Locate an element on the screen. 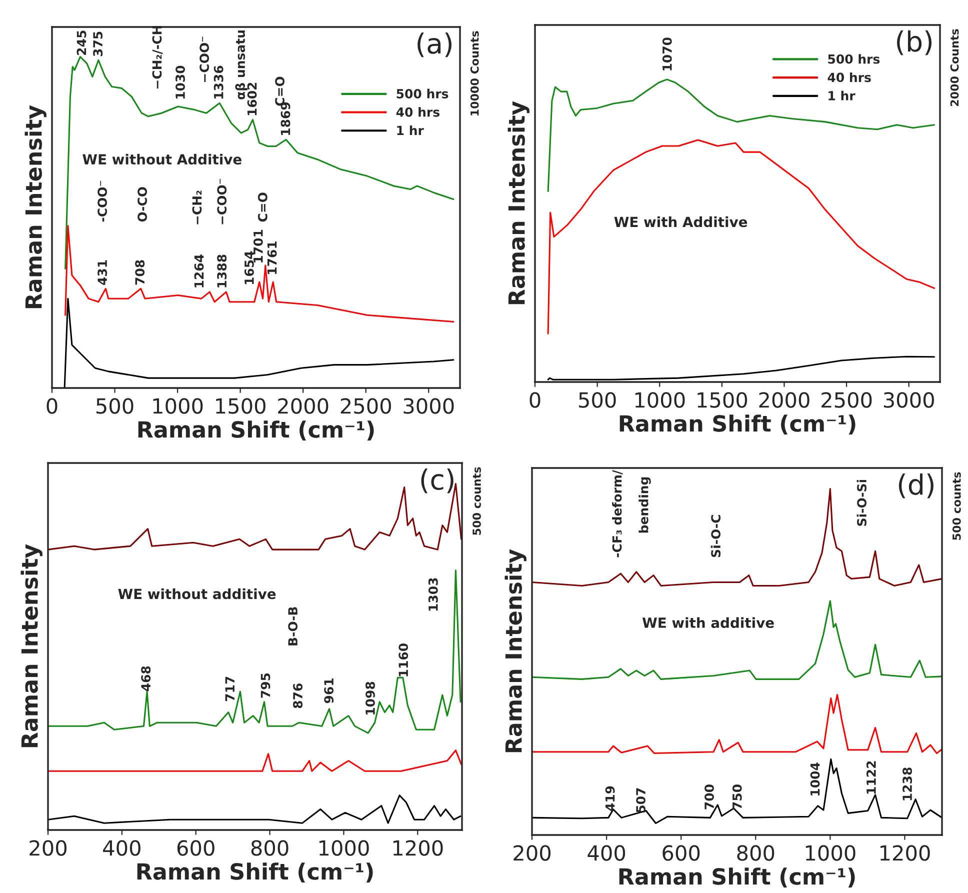  annotation: 1654 is located at coordinates (249, 267).